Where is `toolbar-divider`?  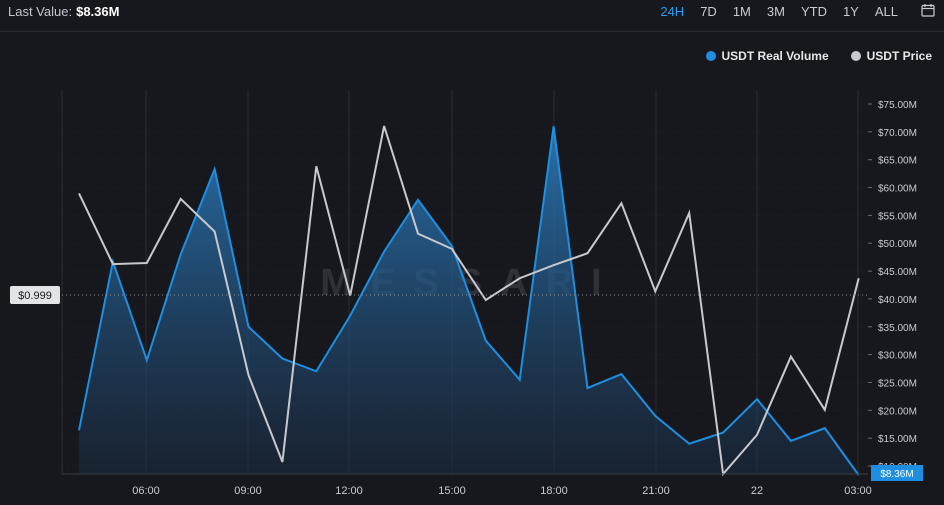 toolbar-divider is located at coordinates (472, 31).